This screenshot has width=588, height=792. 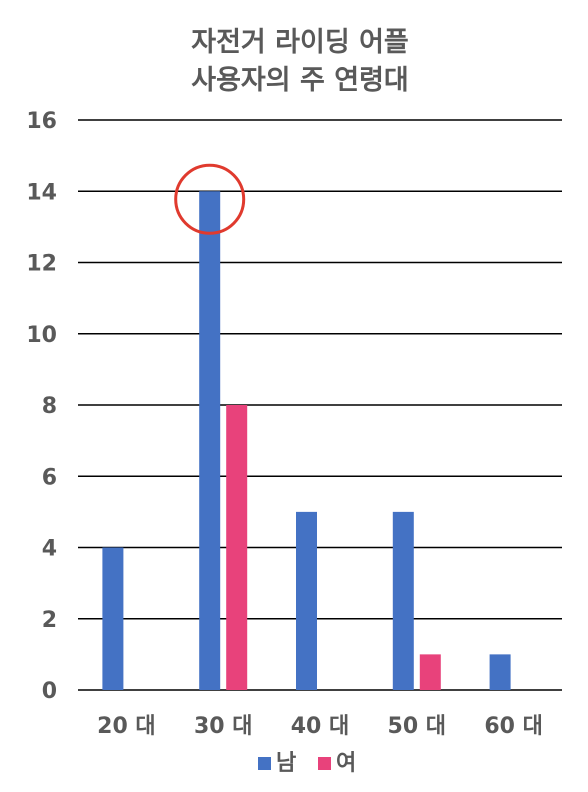 I want to click on x-category-label: 50 대, so click(x=417, y=726).